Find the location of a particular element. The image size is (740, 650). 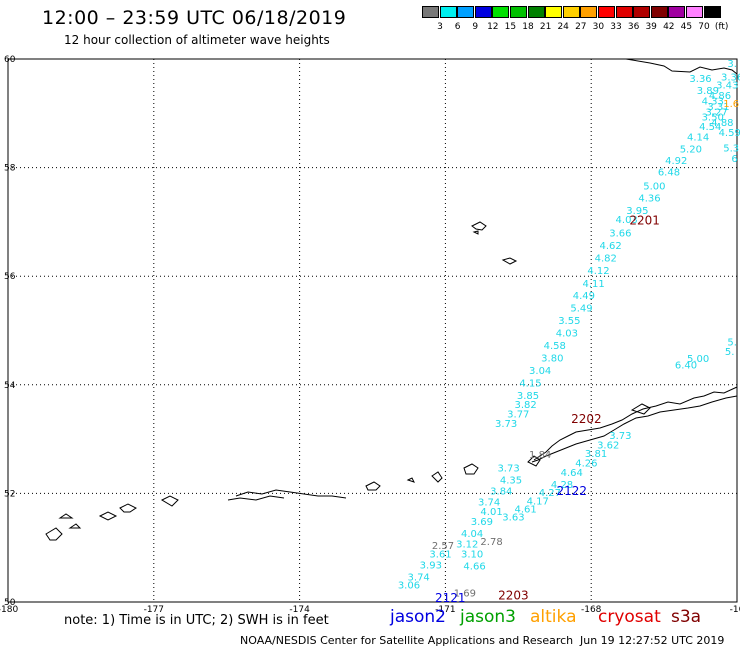

wave-height-value: 3.12 is located at coordinates (467, 545).